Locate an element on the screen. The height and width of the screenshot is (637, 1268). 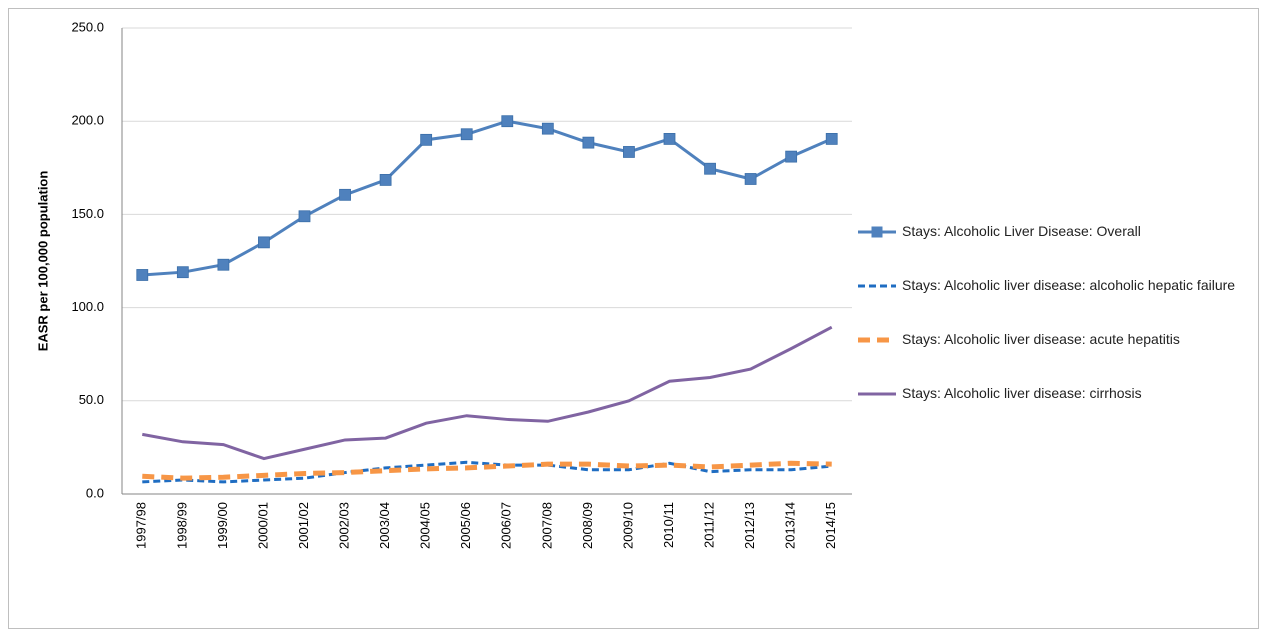
x-tick-label: 1997/98 is located at coordinates (141, 525).